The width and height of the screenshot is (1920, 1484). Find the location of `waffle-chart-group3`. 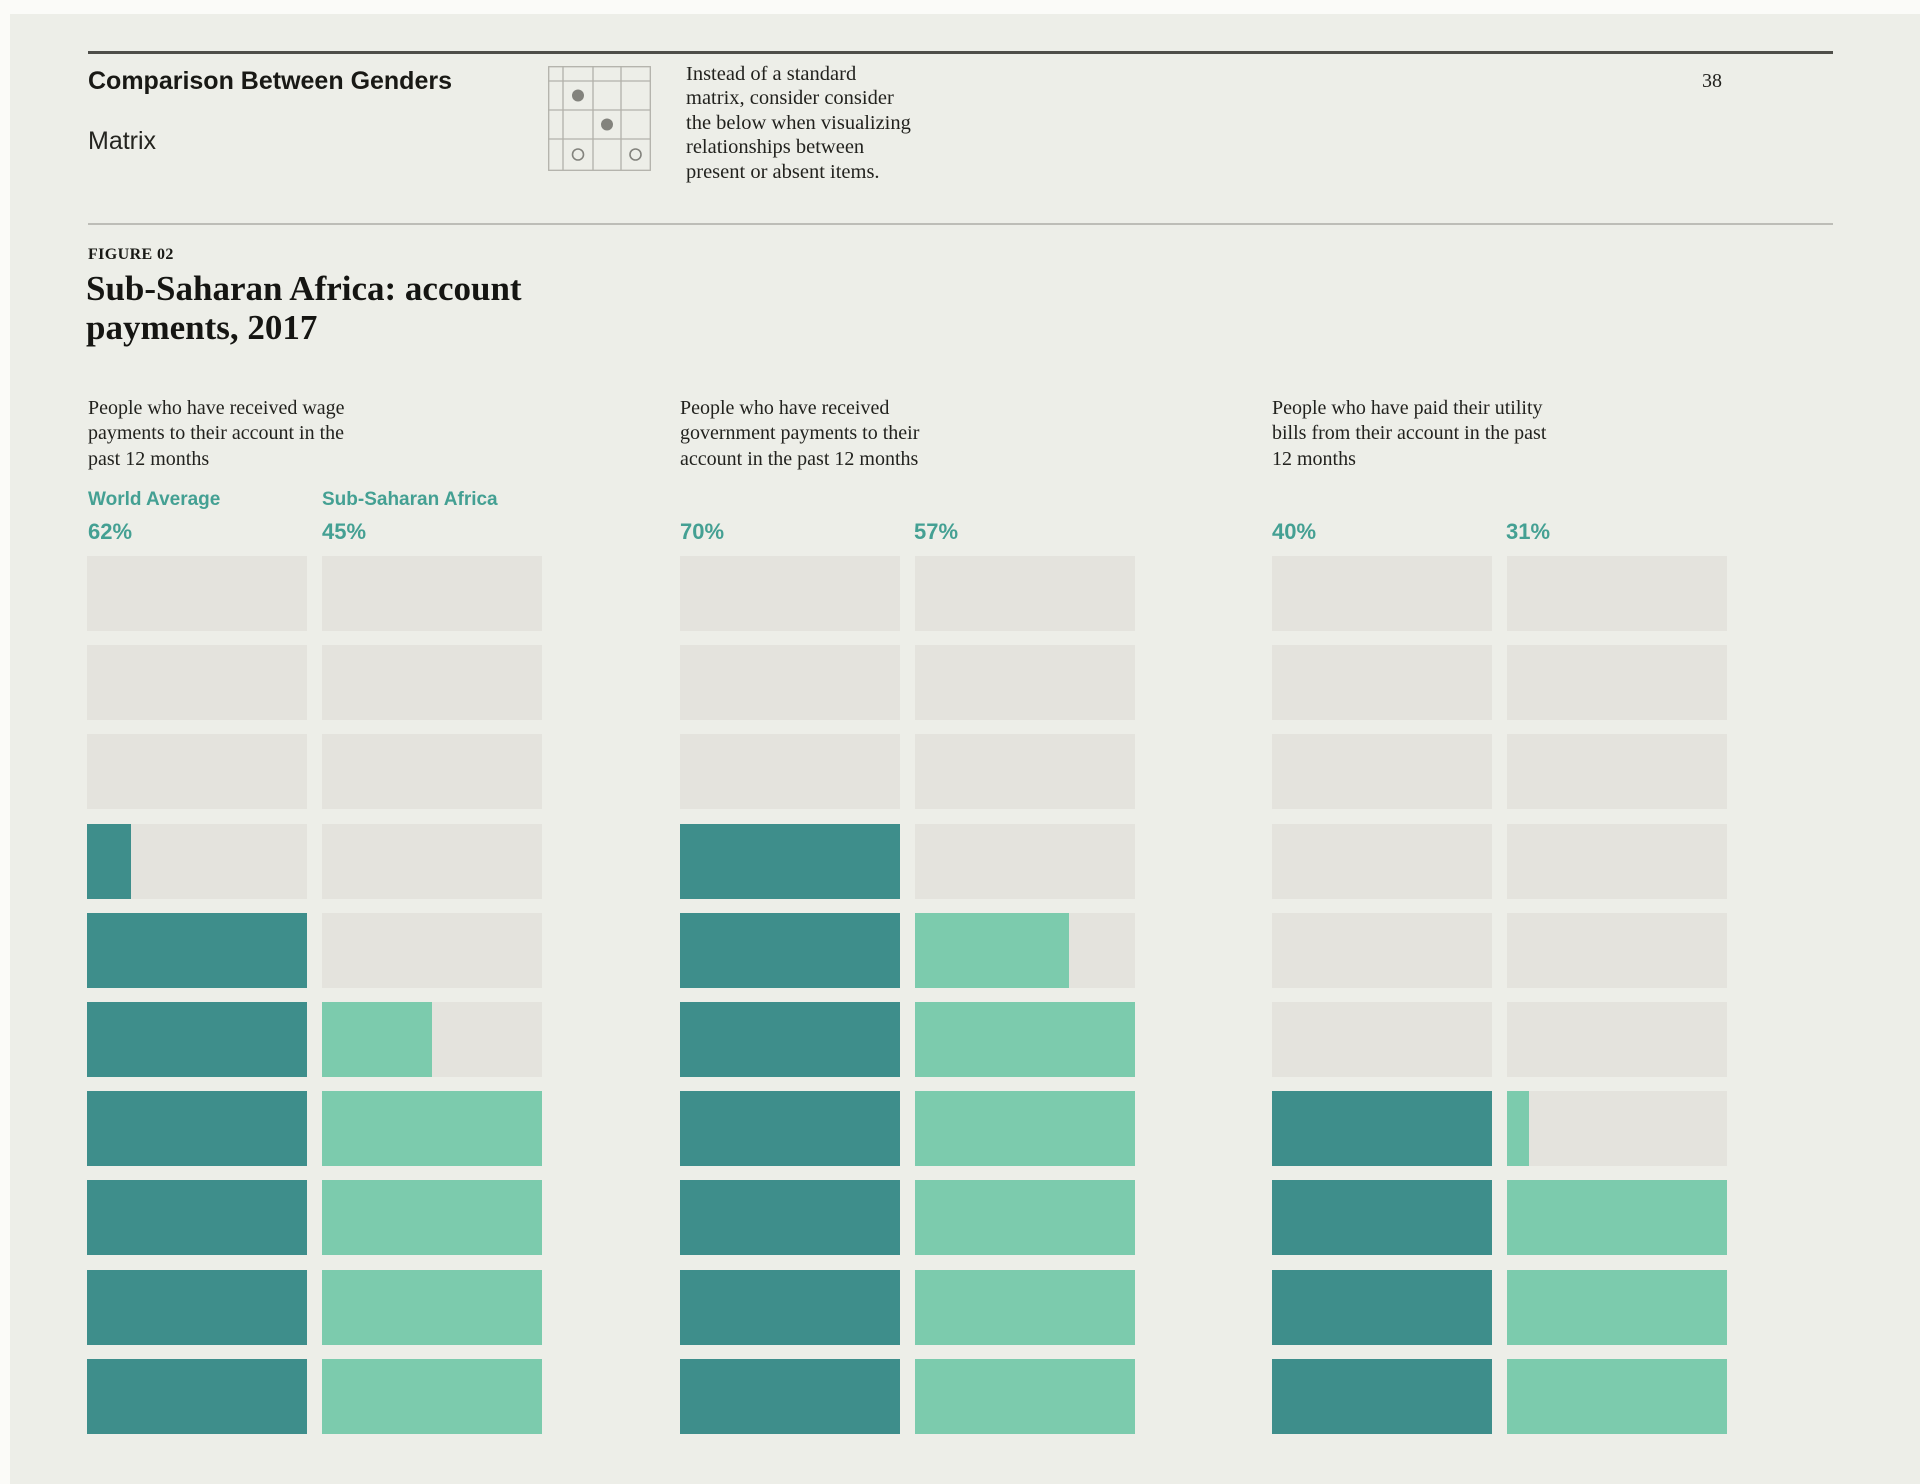

waffle-chart-group3 is located at coordinates (1499, 995).